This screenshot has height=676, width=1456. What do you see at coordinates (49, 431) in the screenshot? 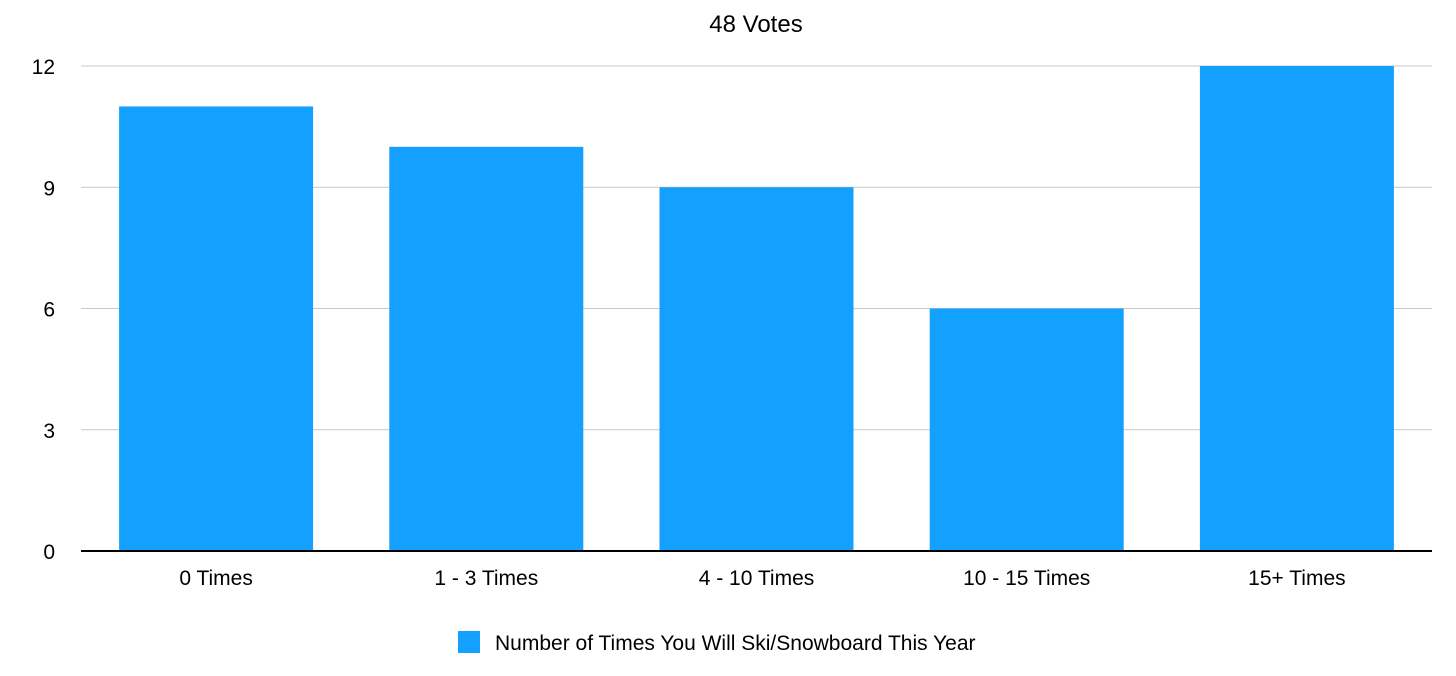
I see `y-tick-label: 3` at bounding box center [49, 431].